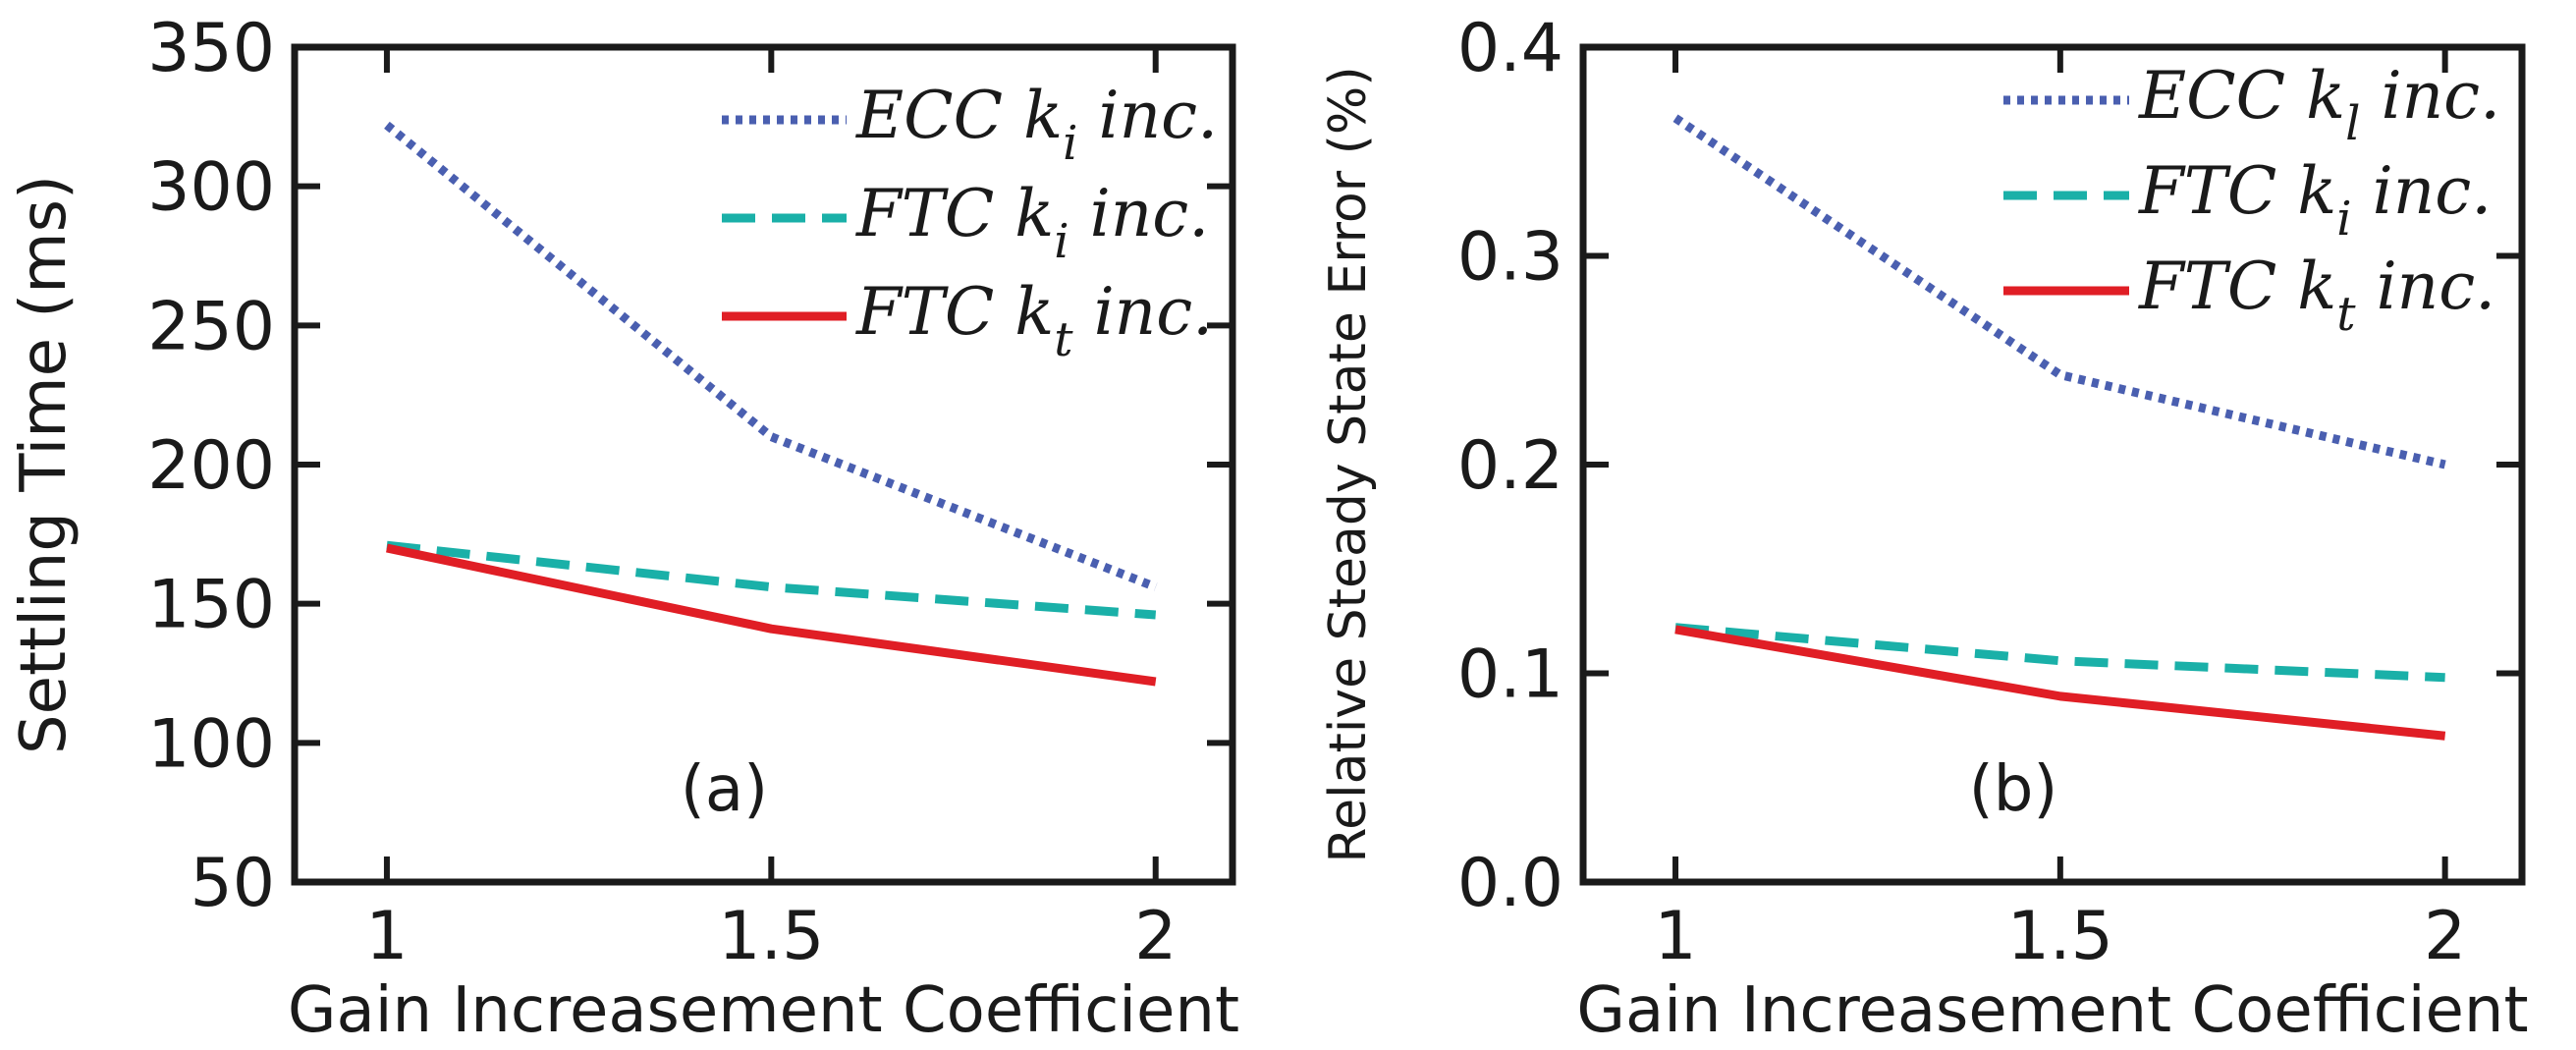  What do you see at coordinates (1510, 466) in the screenshot?
I see `y-tick-label: 0.2` at bounding box center [1510, 466].